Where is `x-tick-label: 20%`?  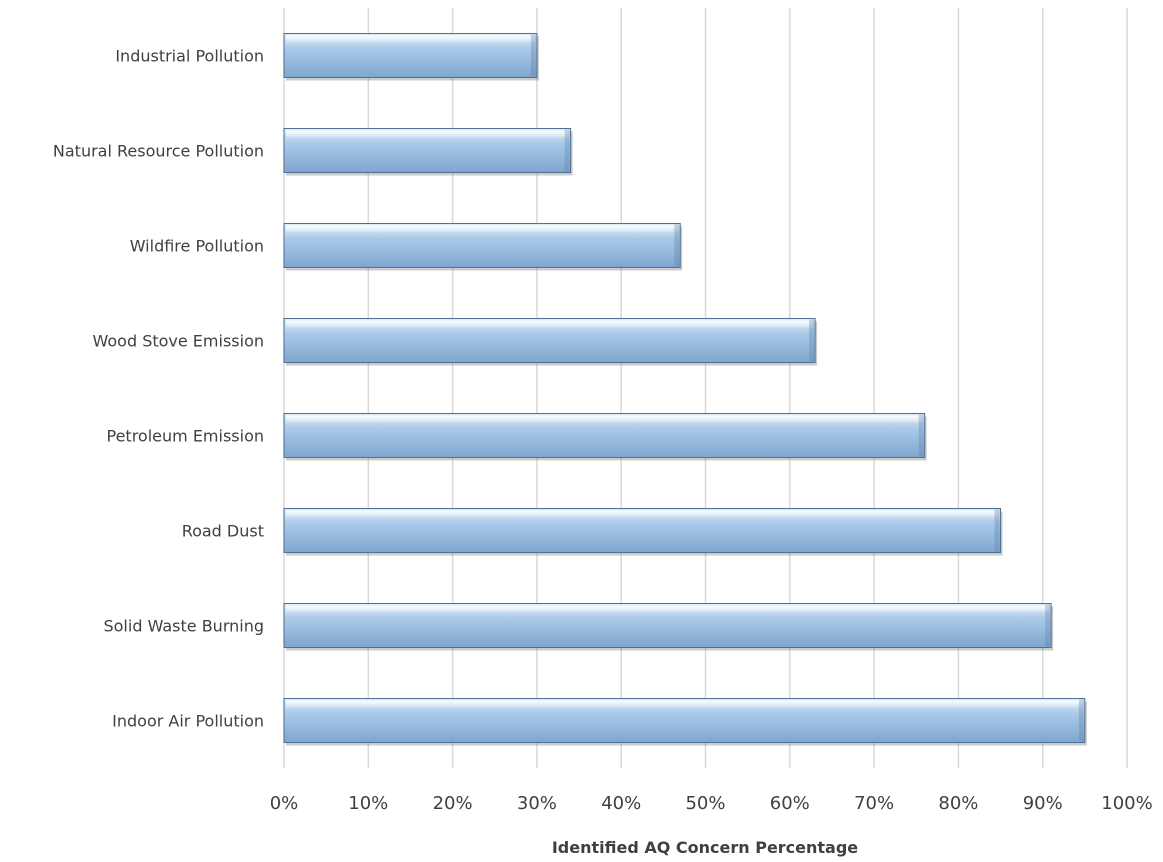 x-tick-label: 20% is located at coordinates (453, 803).